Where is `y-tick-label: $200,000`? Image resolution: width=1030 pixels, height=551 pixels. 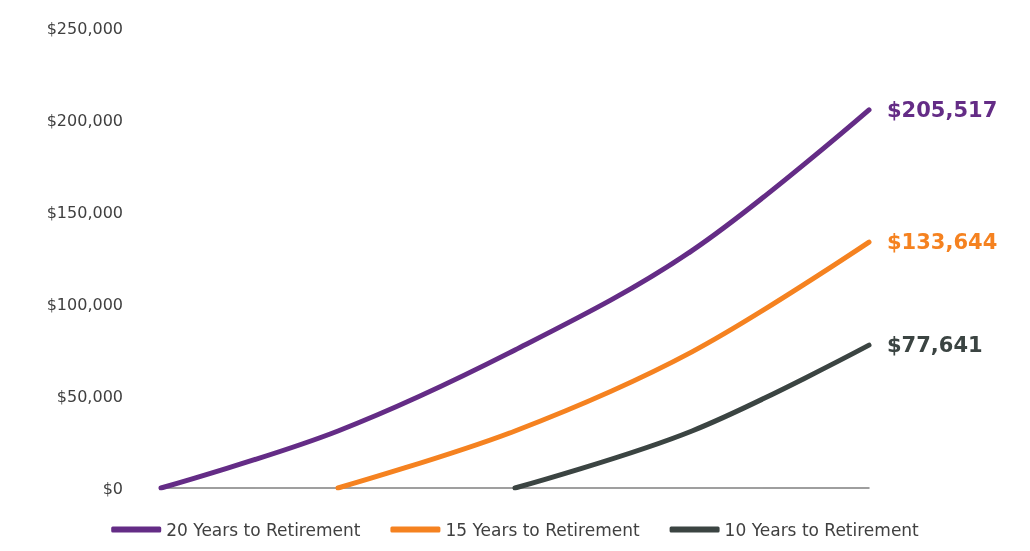 y-tick-label: $200,000 is located at coordinates (84, 120).